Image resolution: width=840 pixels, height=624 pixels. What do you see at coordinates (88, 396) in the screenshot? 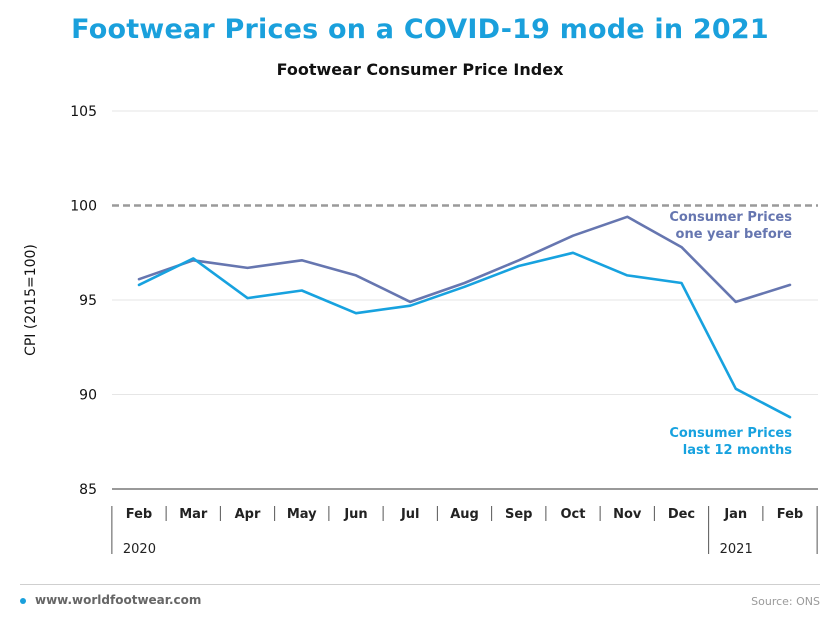
I see `y-tick-label: 90` at bounding box center [88, 396].